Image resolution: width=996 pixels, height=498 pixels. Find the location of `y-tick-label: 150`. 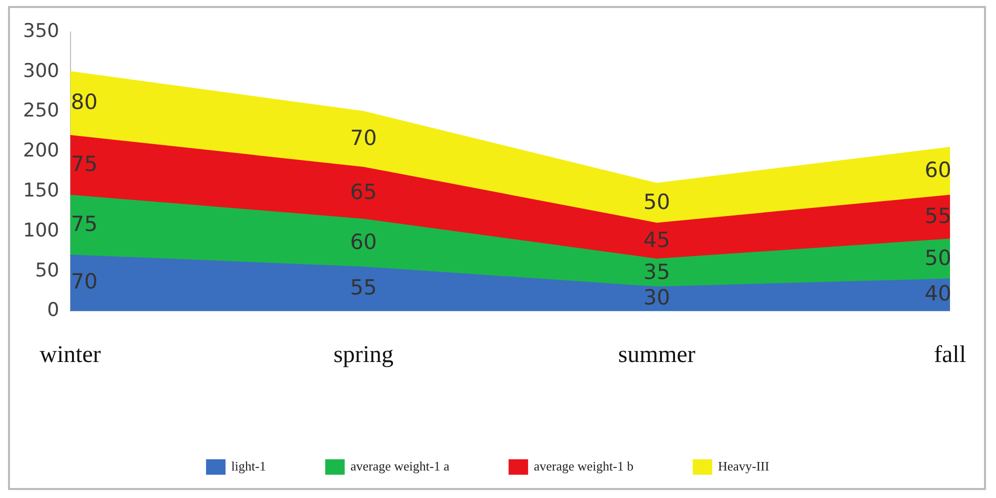

y-tick-label: 150 is located at coordinates (41, 190).